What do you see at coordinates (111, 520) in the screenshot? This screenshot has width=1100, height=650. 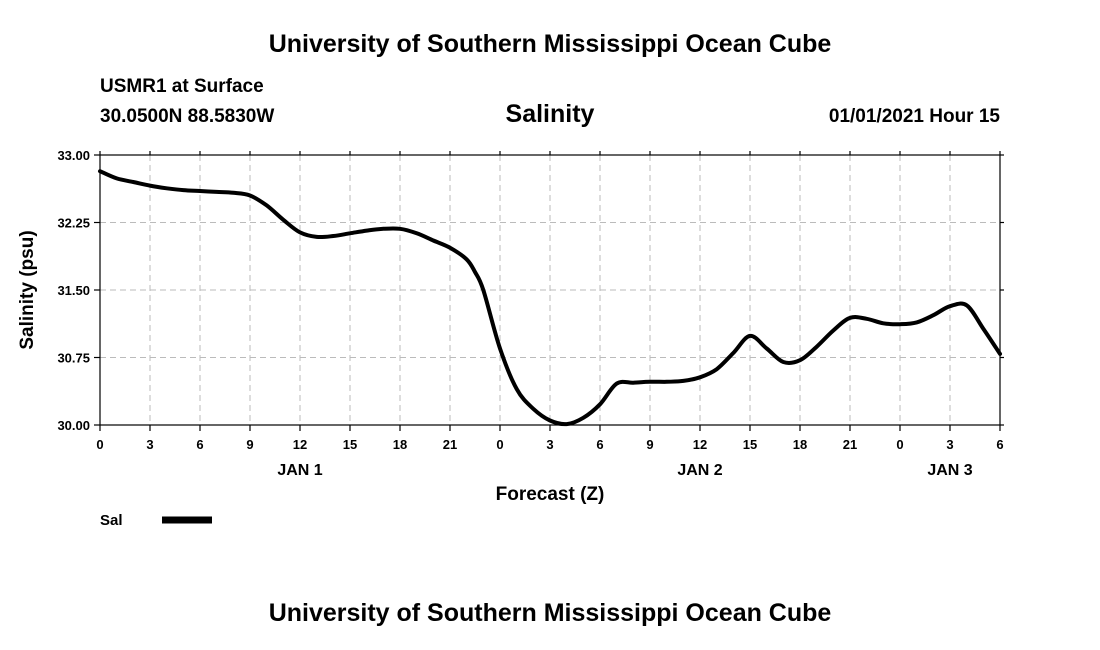 I see `legend-label: Sal` at bounding box center [111, 520].